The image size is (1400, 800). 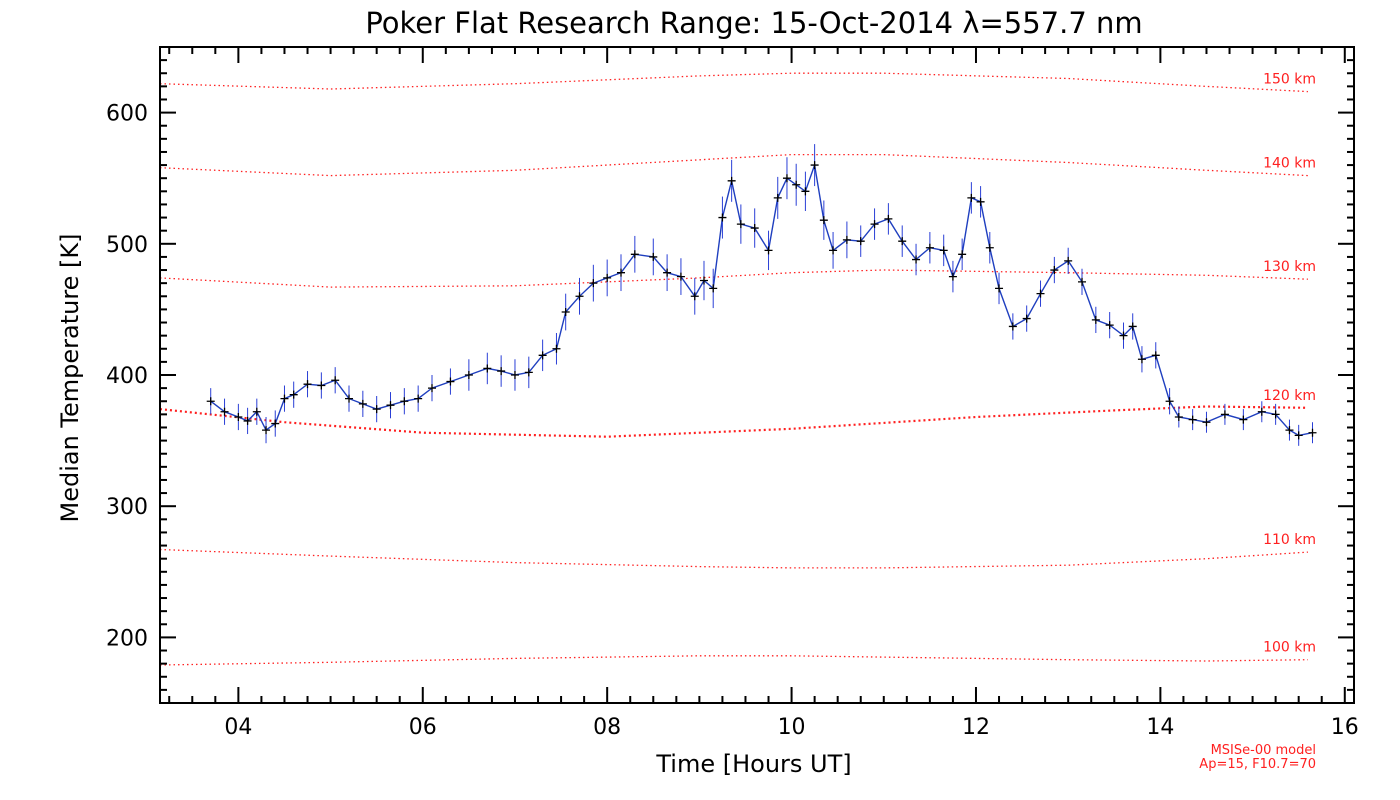 I want to click on model-note-name: MSISe-00 model, so click(x=1263, y=750).